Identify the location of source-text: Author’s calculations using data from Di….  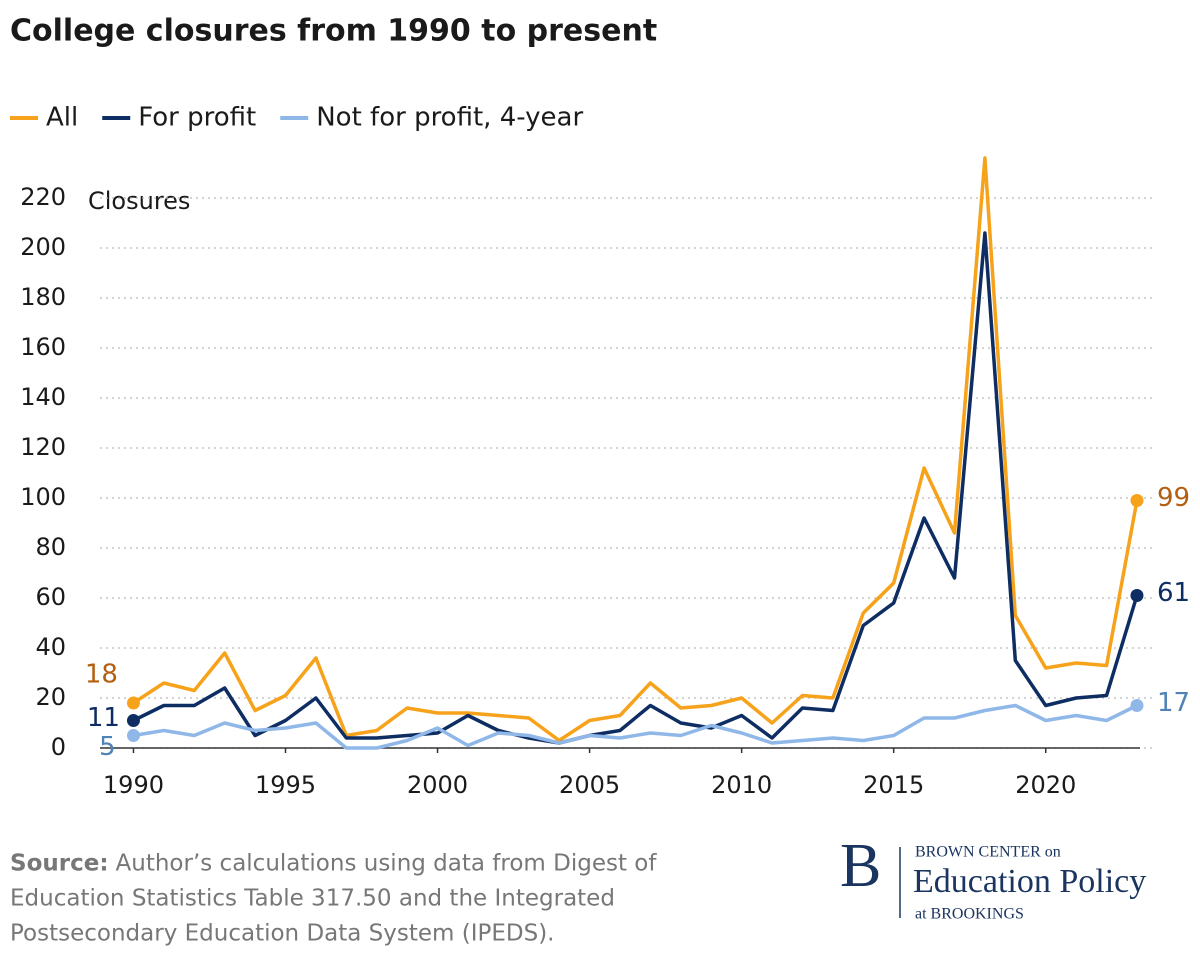
(387, 864).